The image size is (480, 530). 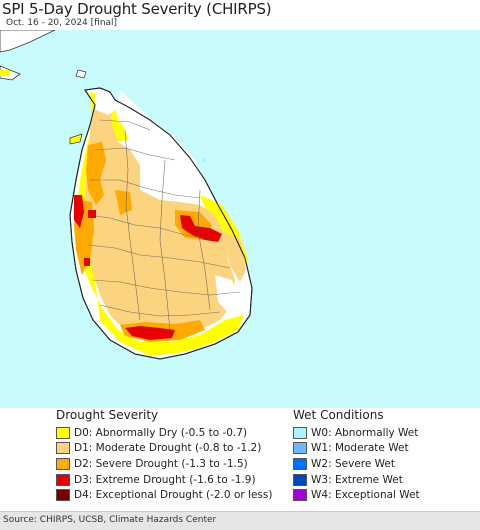 I want to click on legend-drought-heading: Drought Severity, so click(x=107, y=415).